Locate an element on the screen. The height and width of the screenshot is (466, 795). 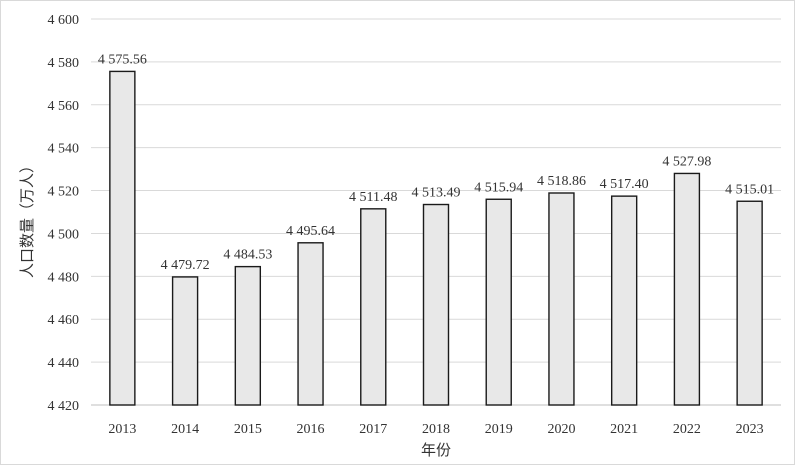
x-axis-title: 年份 is located at coordinates (436, 450).